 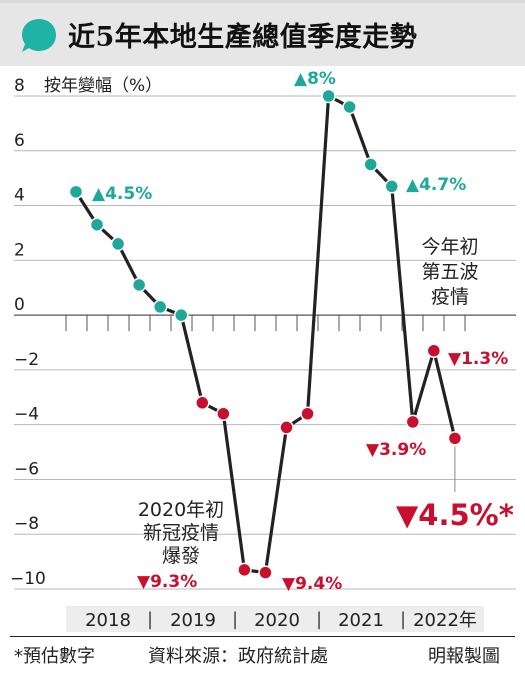 I want to click on label-4-7: ▲4.7%, so click(x=436, y=185).